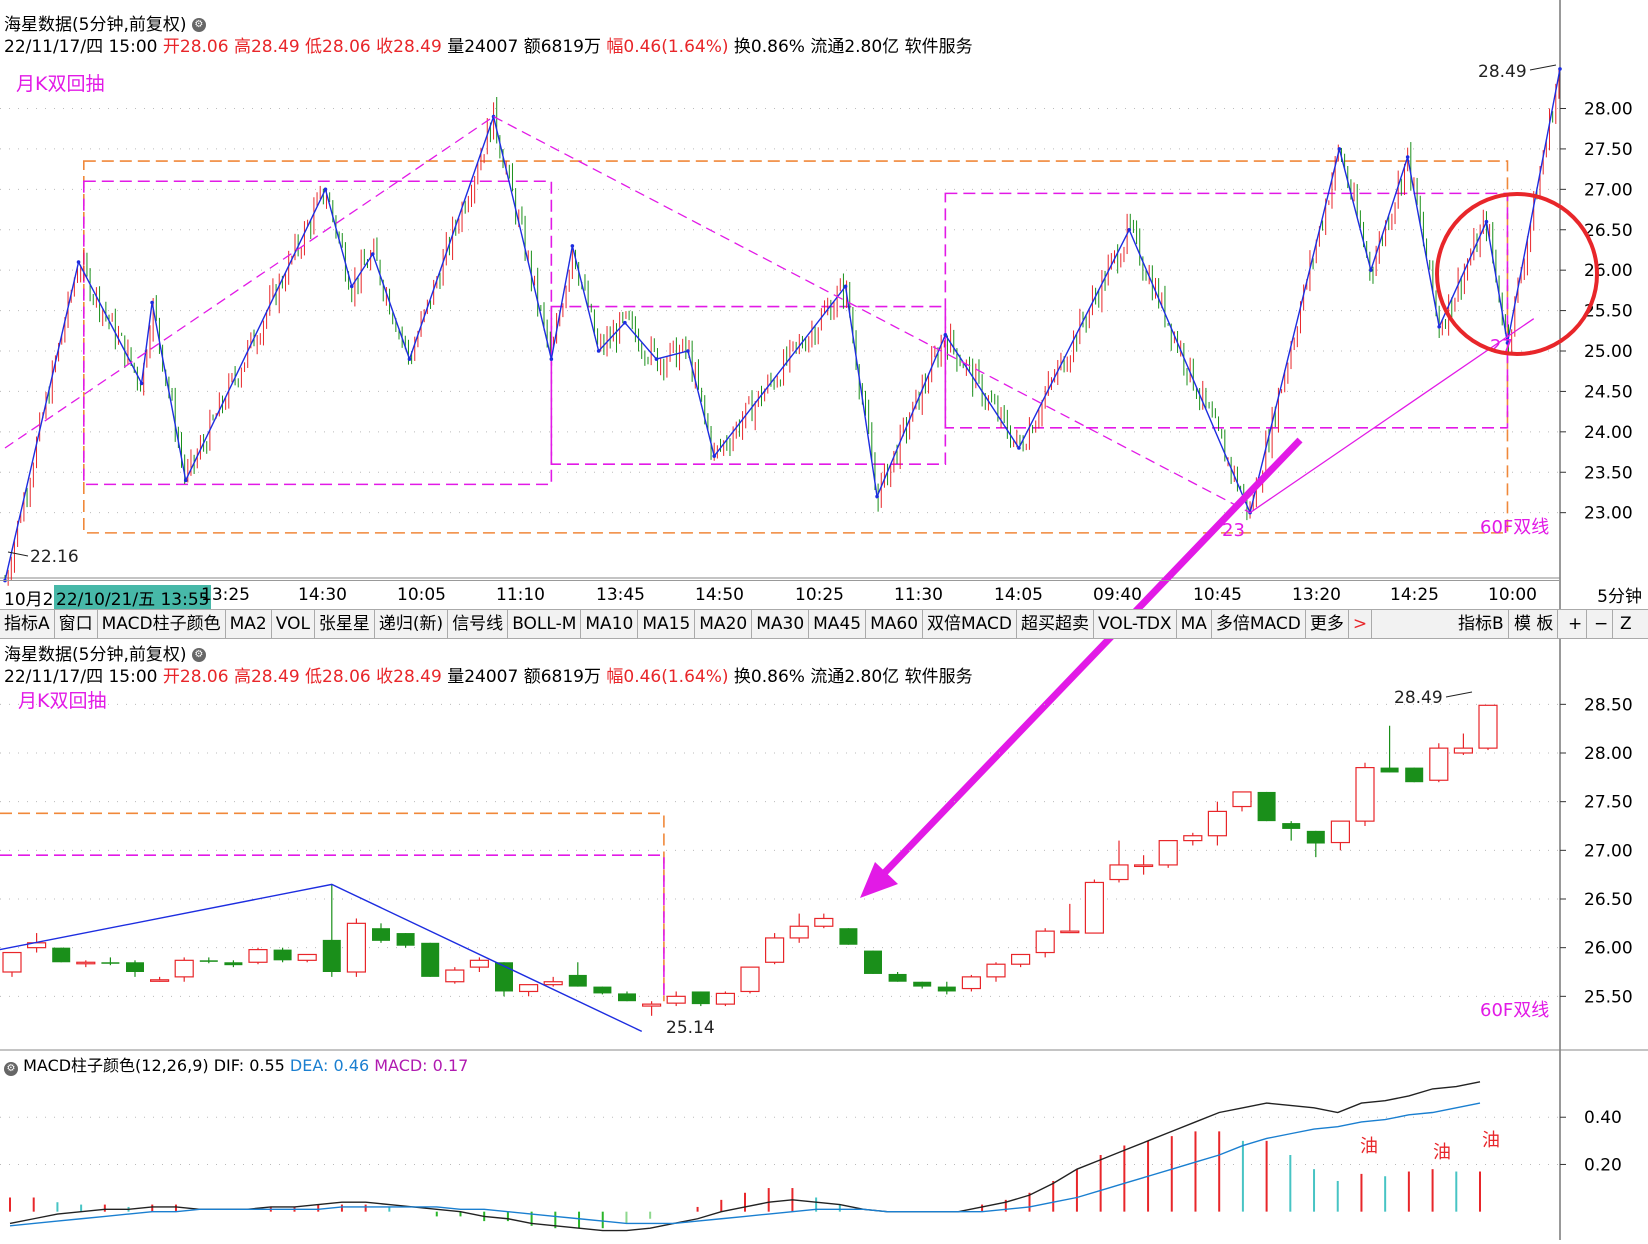 This screenshot has height=1244, width=1648. Describe the element at coordinates (1481, 624) in the screenshot. I see `toolbar-item-indicator-b: 指标B` at that location.